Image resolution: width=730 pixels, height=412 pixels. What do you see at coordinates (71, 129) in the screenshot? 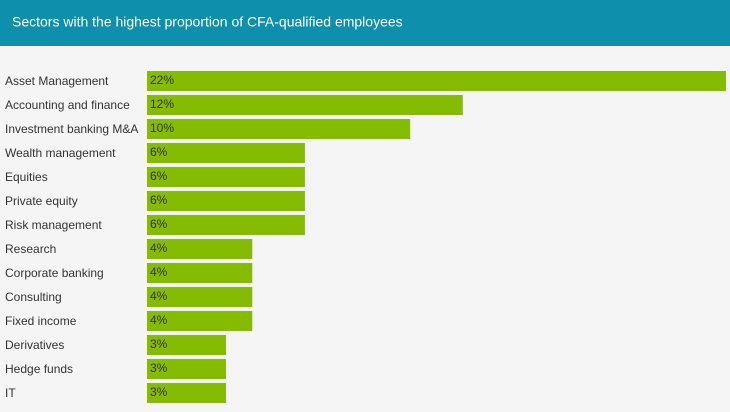
I see `category-label: Investment banking M&A` at bounding box center [71, 129].